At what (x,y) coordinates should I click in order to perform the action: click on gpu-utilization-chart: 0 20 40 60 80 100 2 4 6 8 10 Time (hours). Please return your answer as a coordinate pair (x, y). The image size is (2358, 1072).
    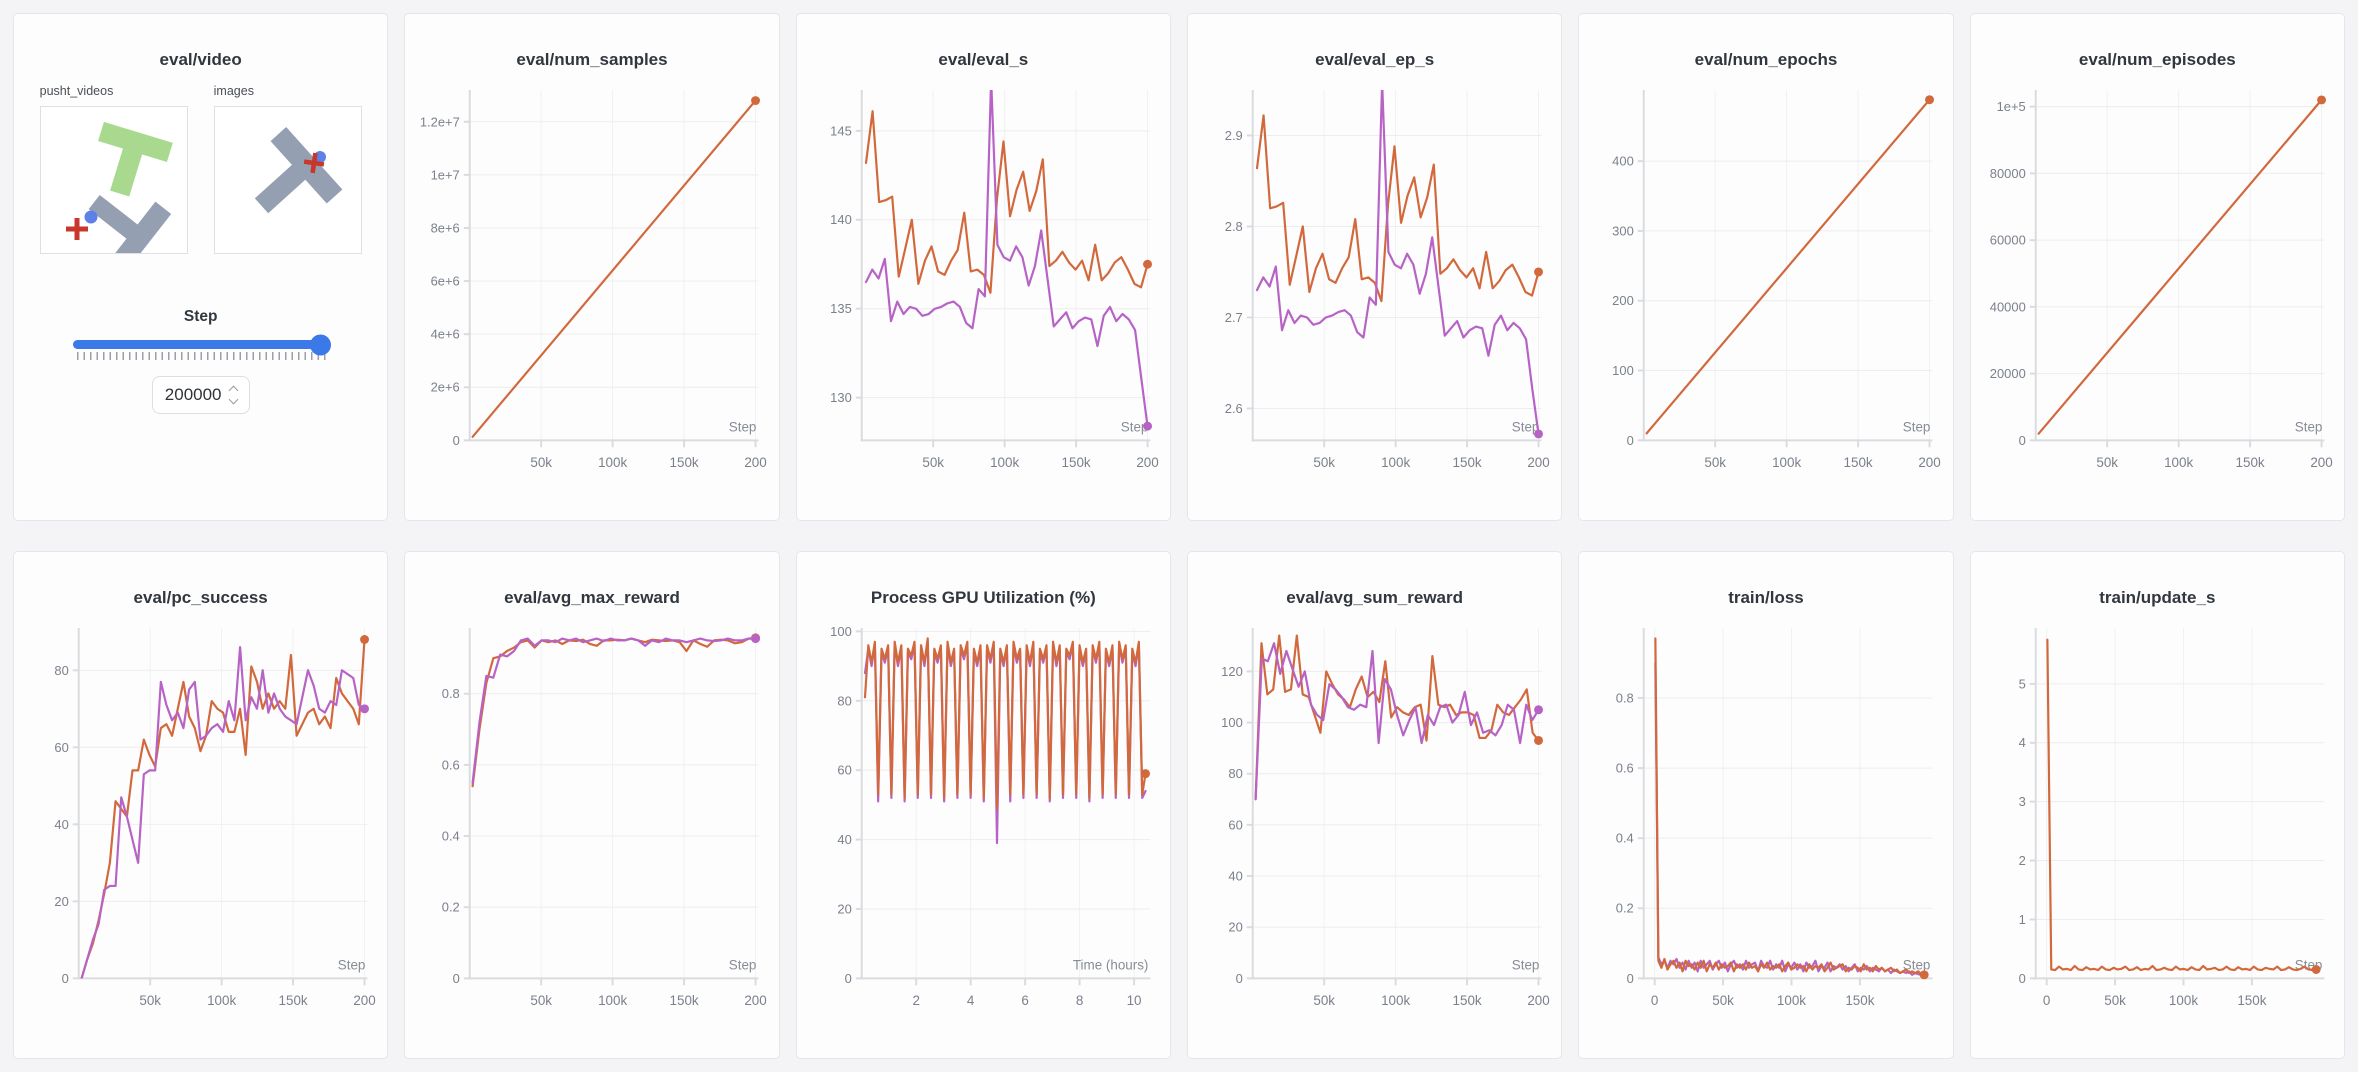
    Looking at the image, I should click on (983, 827).